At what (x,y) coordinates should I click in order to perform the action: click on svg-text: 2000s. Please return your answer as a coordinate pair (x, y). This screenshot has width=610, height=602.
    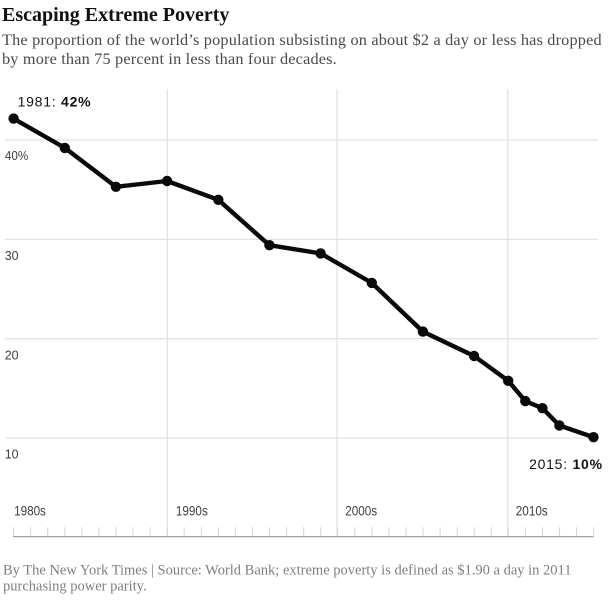
    Looking at the image, I should click on (361, 511).